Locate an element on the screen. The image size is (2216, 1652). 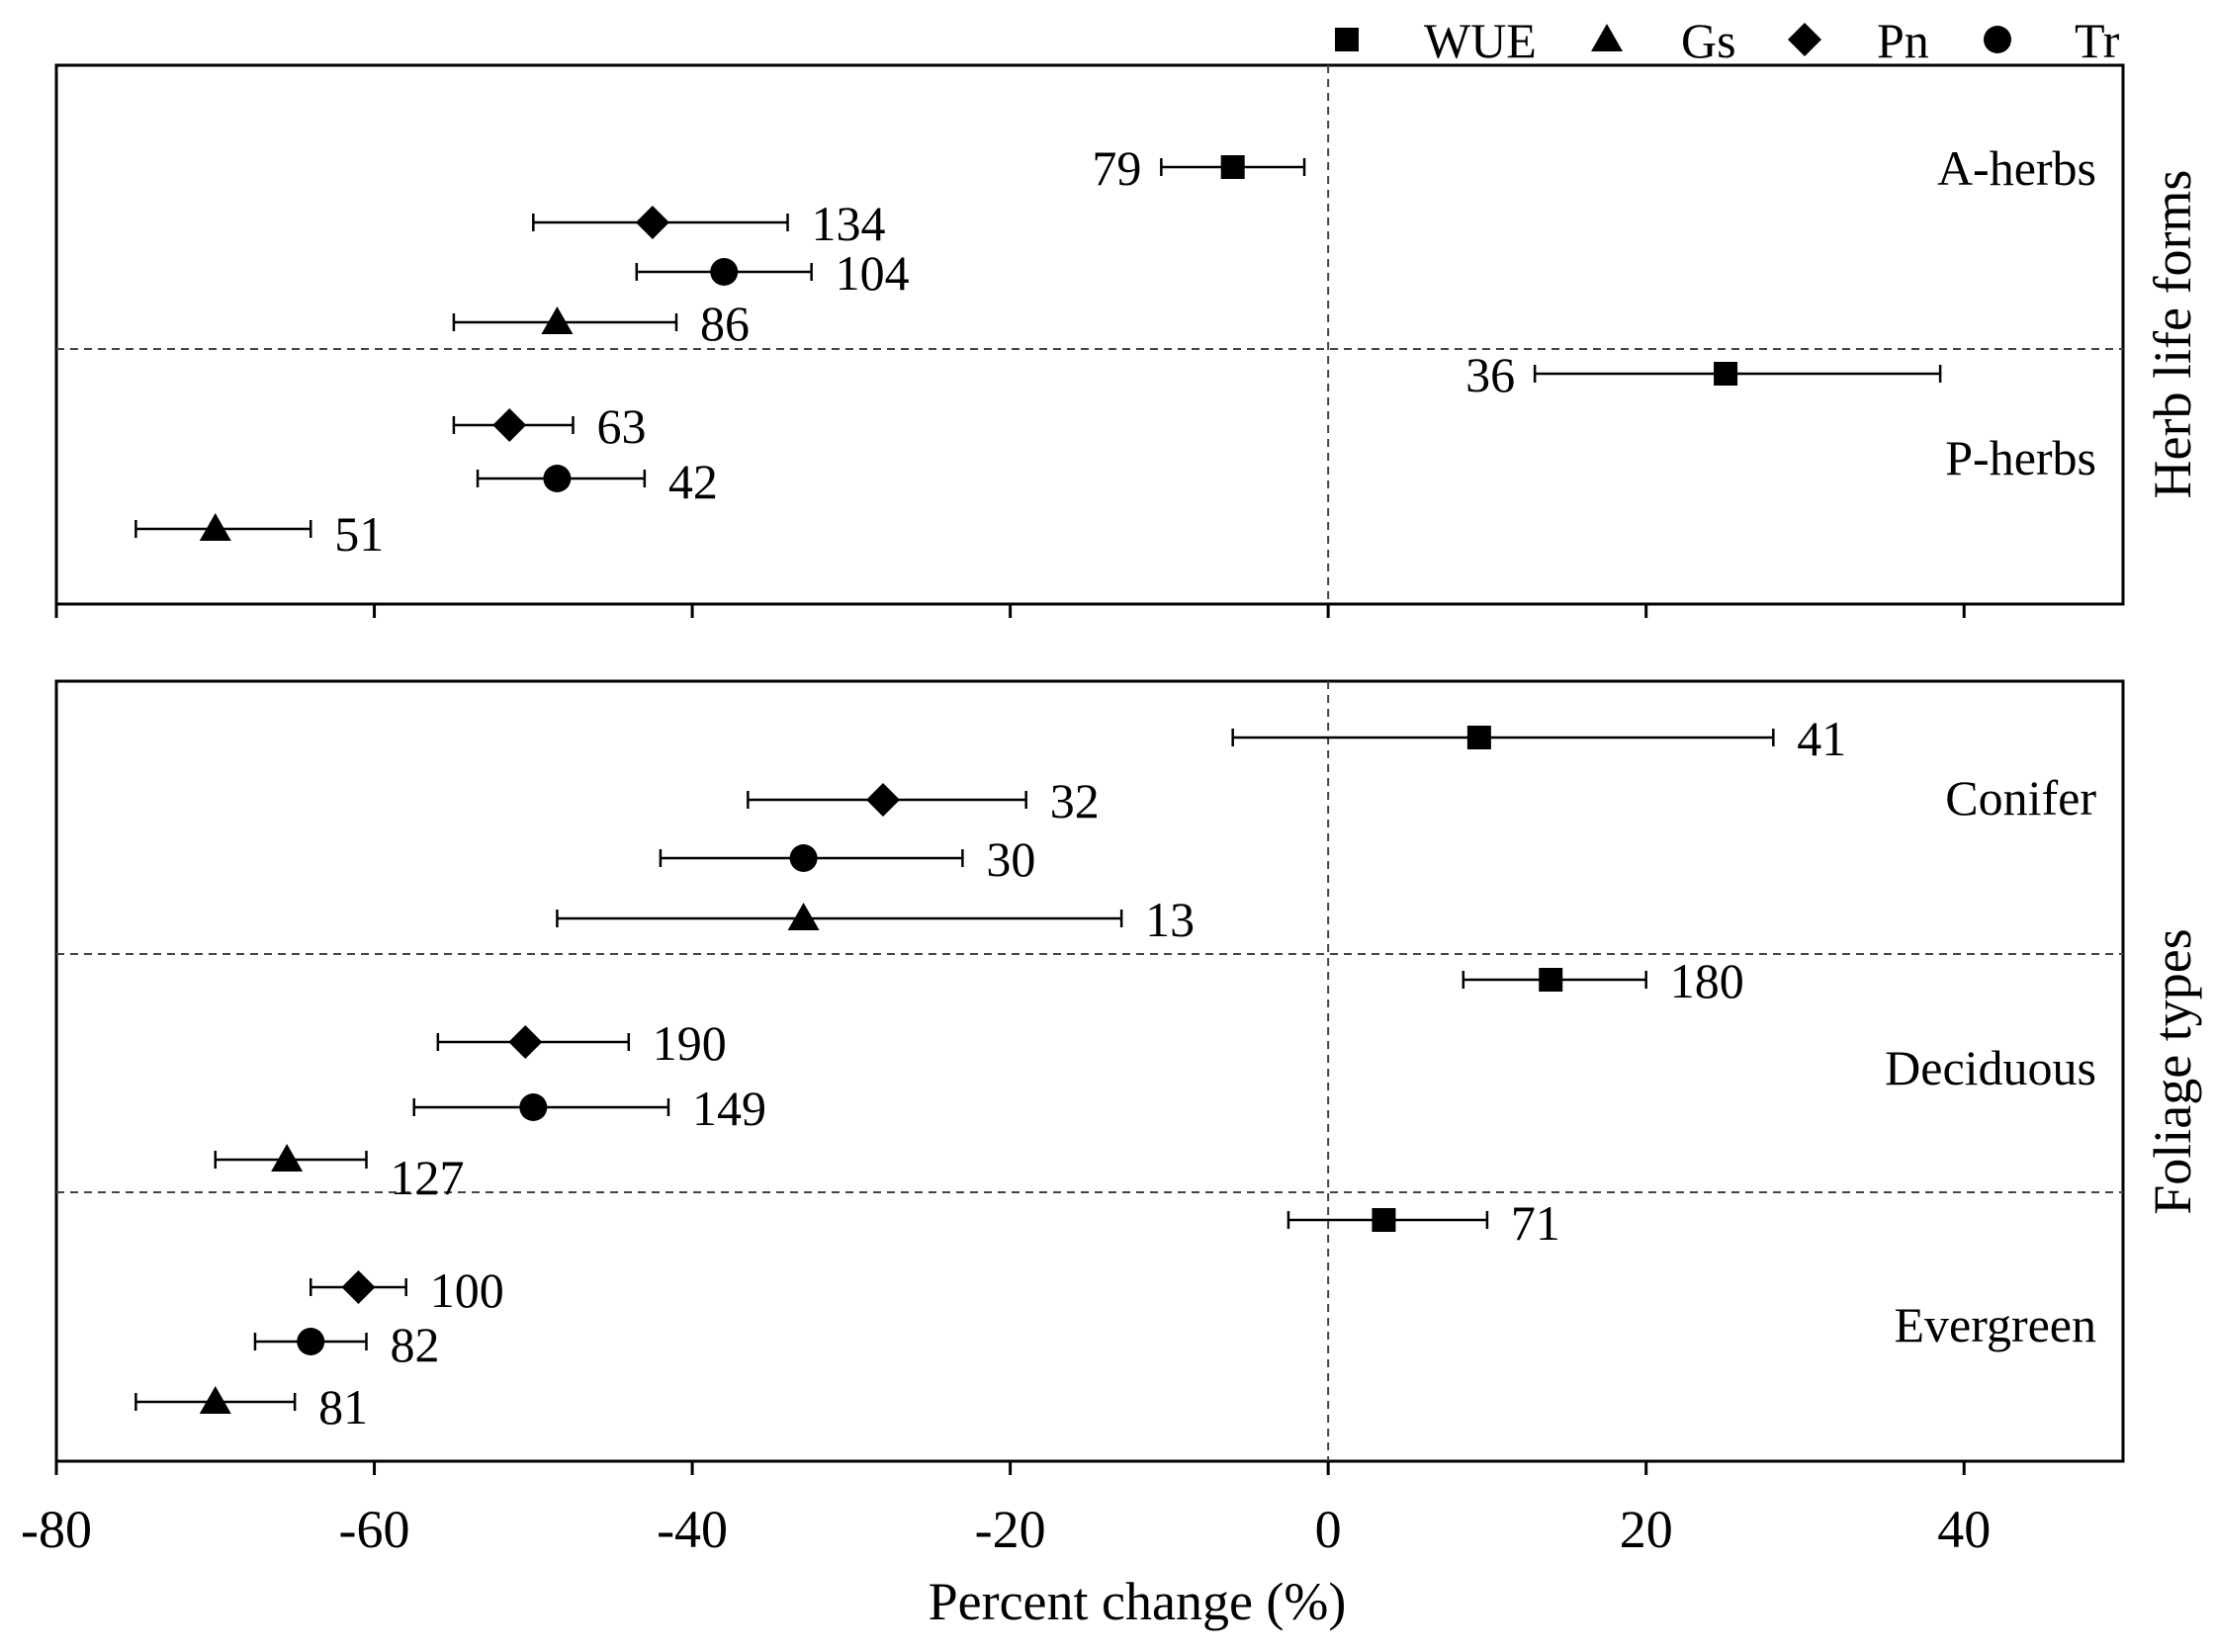
legend-label-tr: Tr is located at coordinates (2097, 40).